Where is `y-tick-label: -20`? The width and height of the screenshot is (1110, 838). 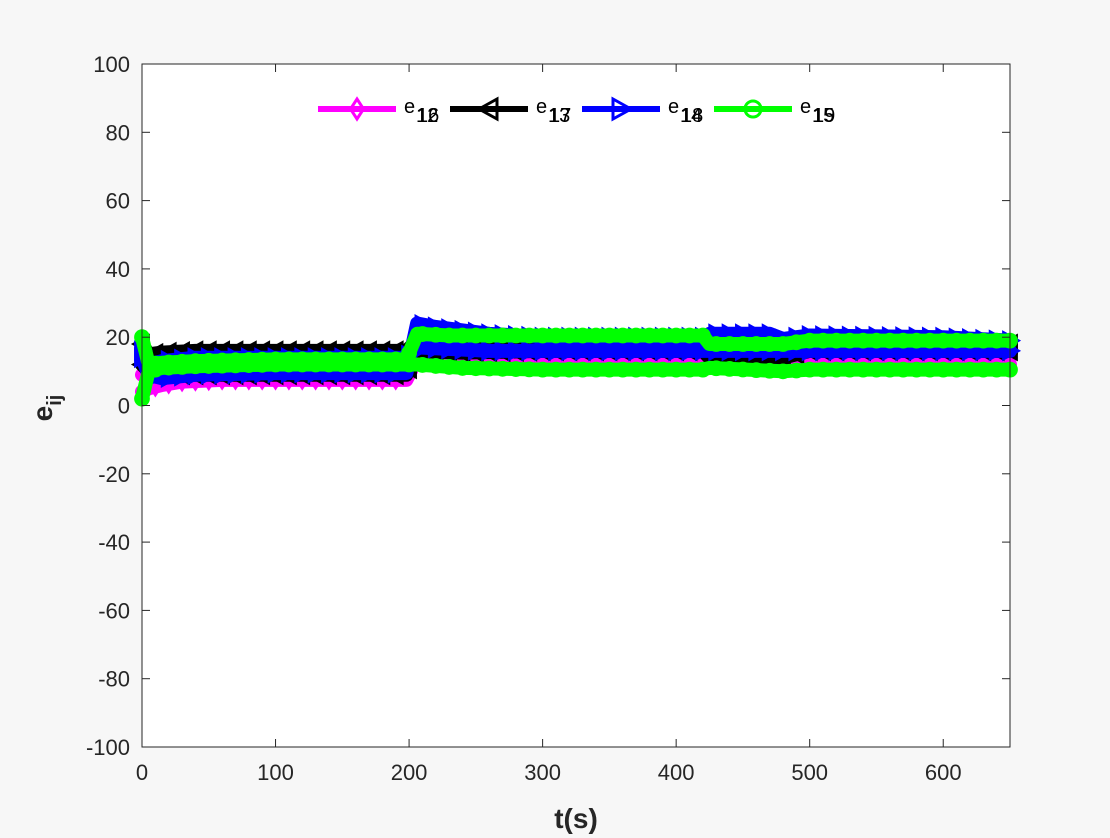 y-tick-label: -20 is located at coordinates (114, 474).